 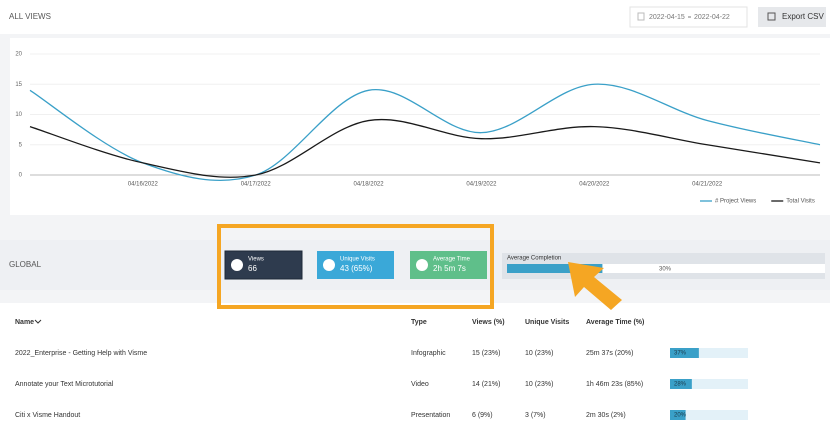 I want to click on stat-label: Views, so click(x=256, y=260).